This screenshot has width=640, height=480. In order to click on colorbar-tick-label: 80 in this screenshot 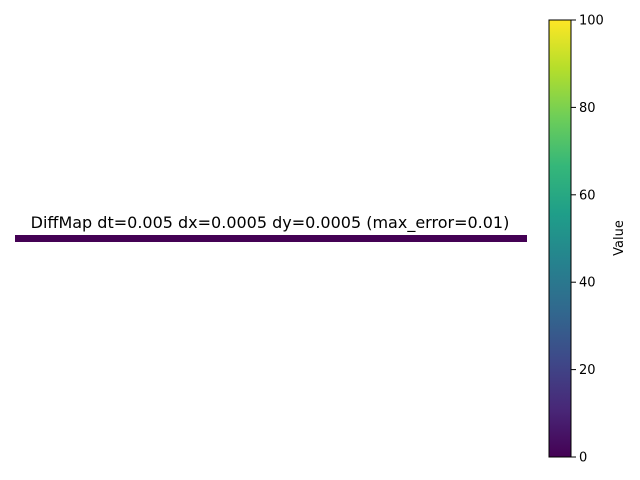, I will do `click(587, 108)`.